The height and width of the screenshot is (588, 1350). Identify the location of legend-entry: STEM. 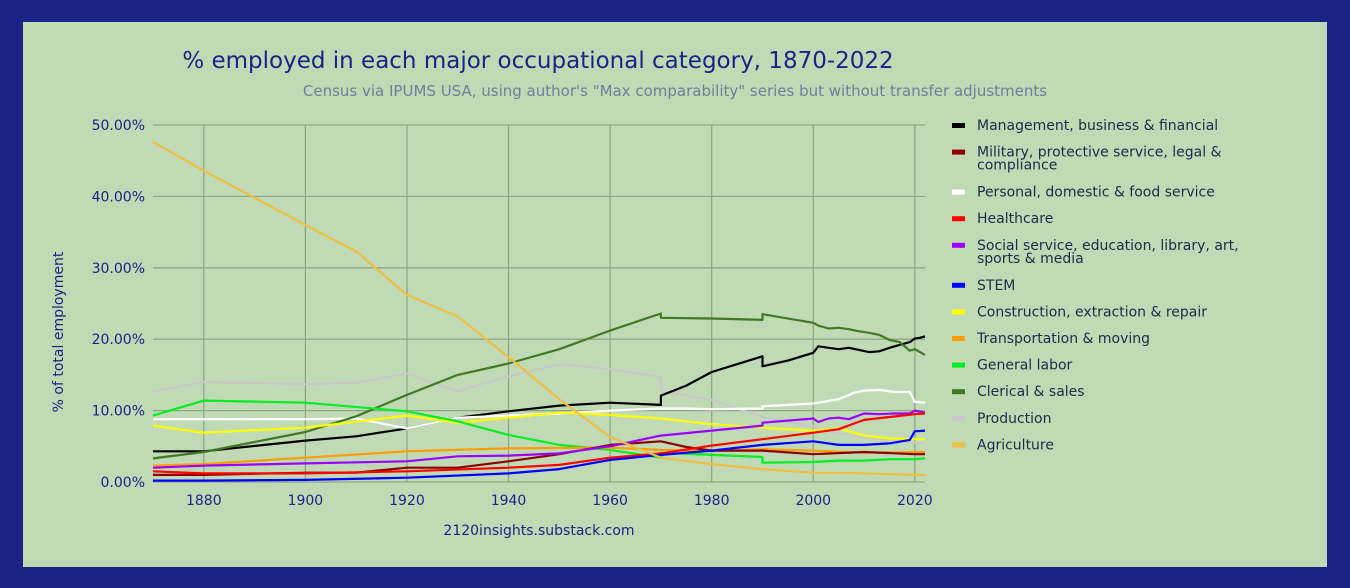
(996, 286).